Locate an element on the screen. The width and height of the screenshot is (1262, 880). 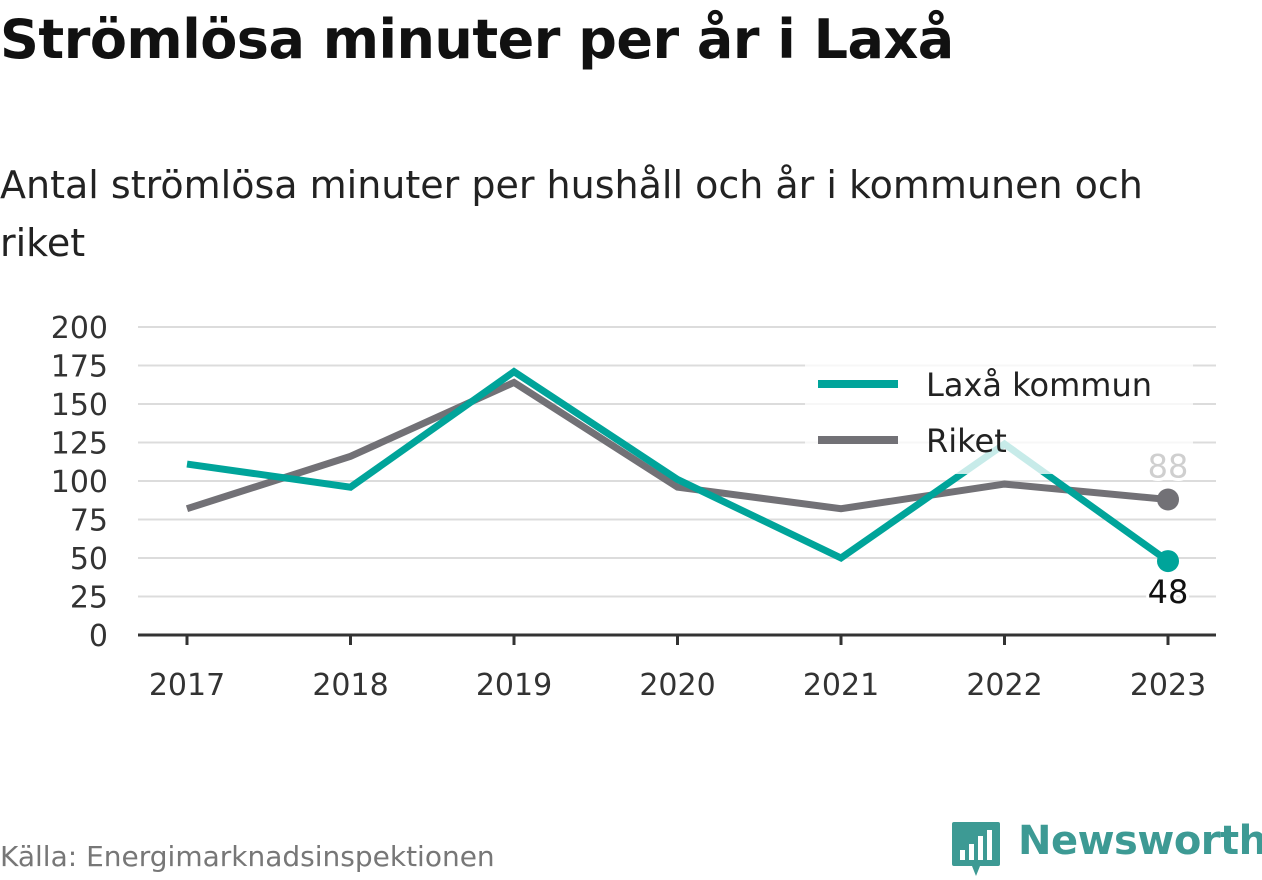
x-axis: 2017 2018 2019 2020 2021 2022 2023 is located at coordinates (677, 668).